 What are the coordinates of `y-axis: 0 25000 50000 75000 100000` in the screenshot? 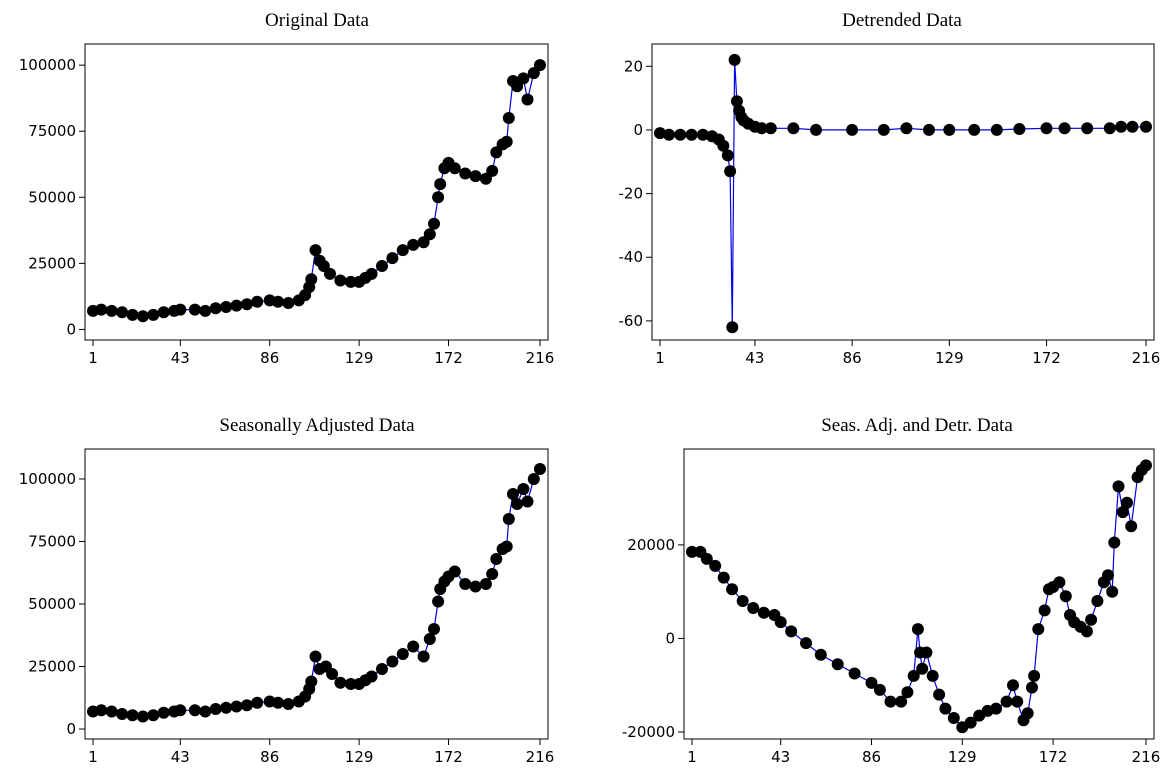 It's located at (52, 604).